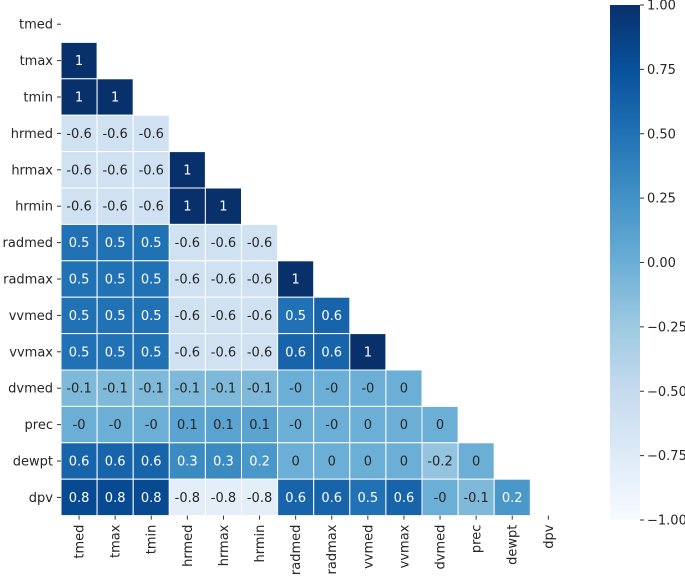 The height and width of the screenshot is (580, 685). Describe the element at coordinates (661, 7) in the screenshot. I see `colorbar-tick-label: 1.00` at that location.